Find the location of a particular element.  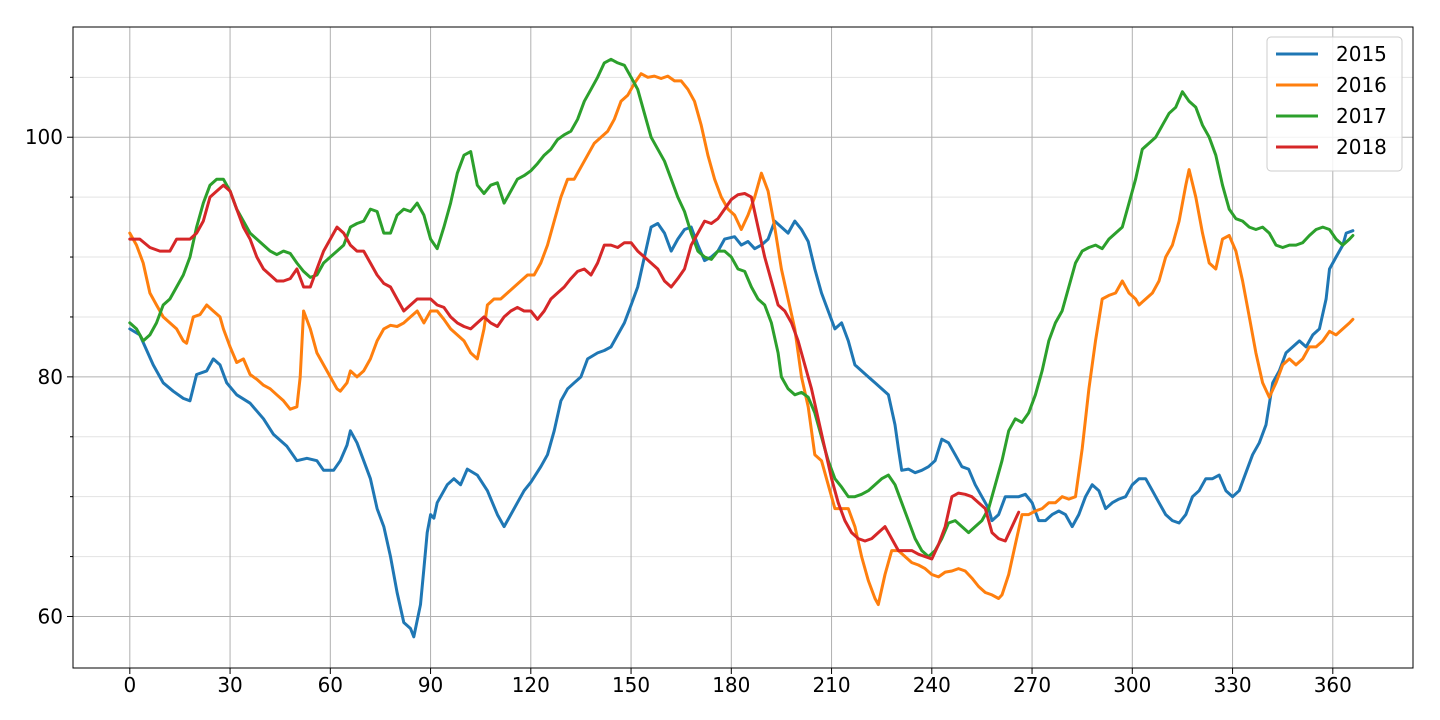

x-tick-label: 330 is located at coordinates (1232, 685).